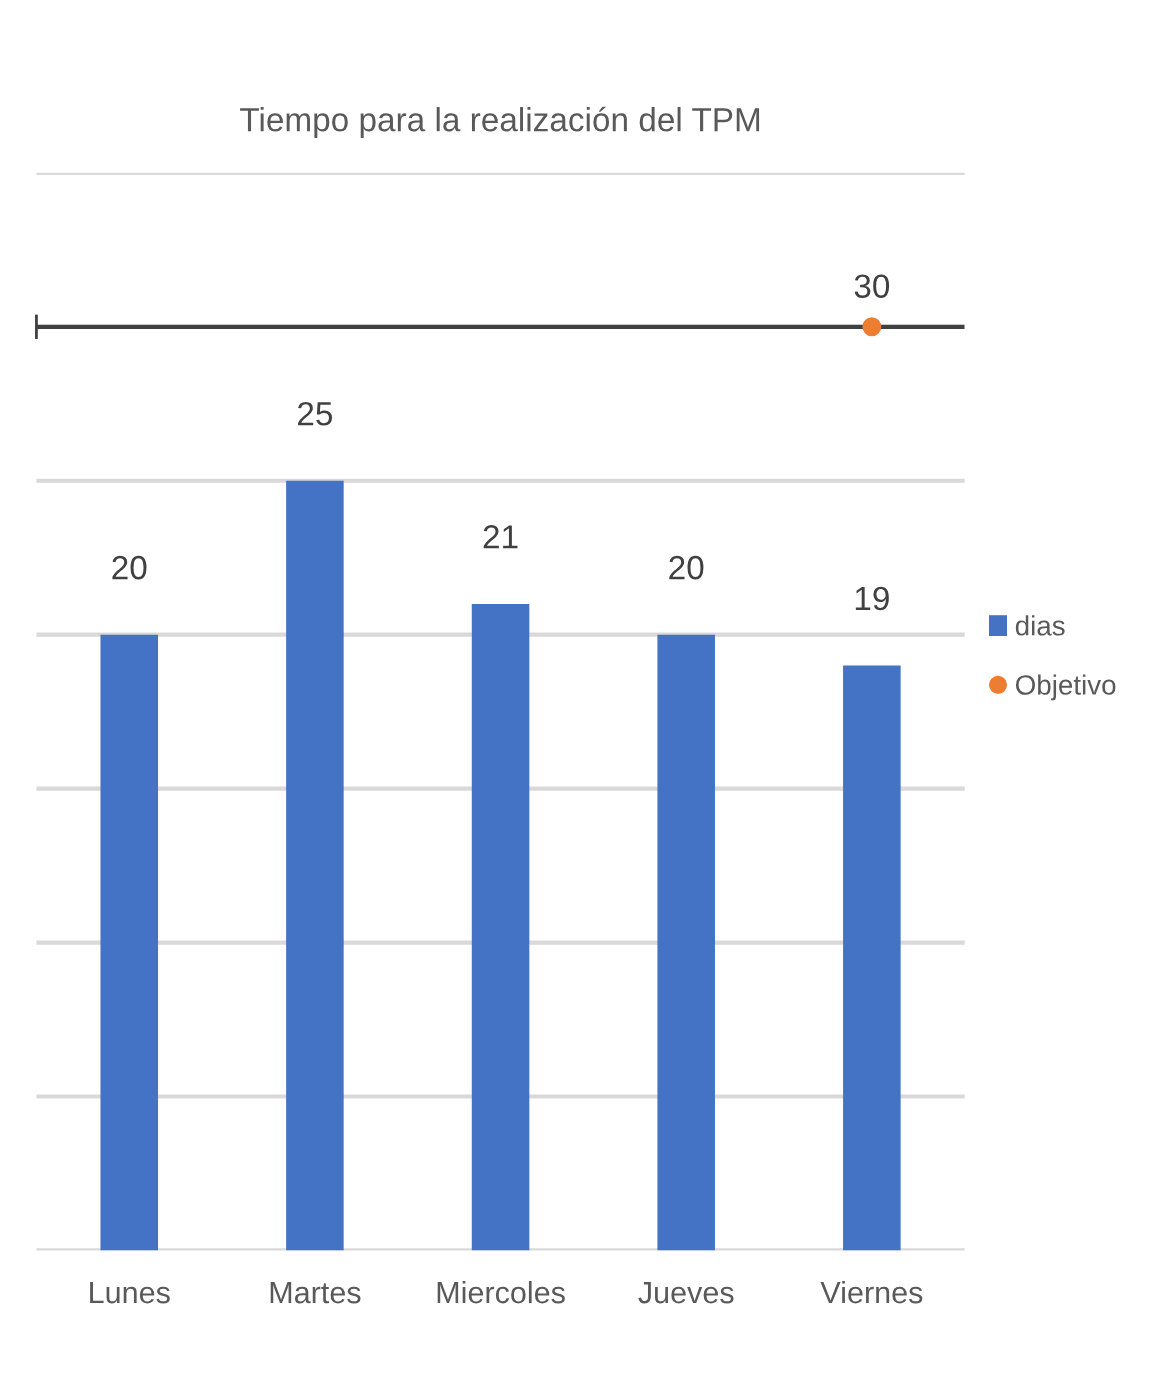 Image resolution: width=1175 pixels, height=1394 pixels. What do you see at coordinates (686, 1293) in the screenshot?
I see `x-tick-label: Jueves` at bounding box center [686, 1293].